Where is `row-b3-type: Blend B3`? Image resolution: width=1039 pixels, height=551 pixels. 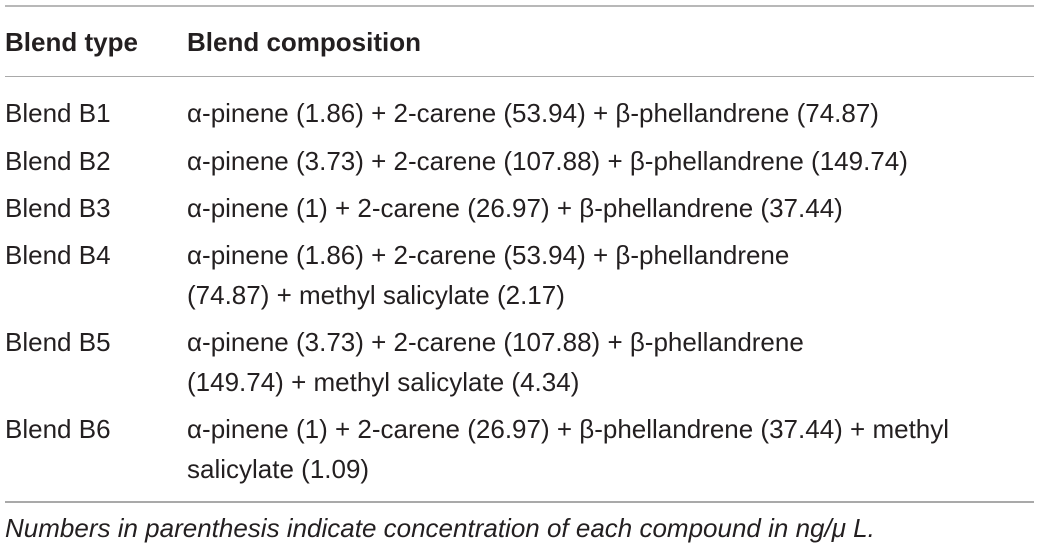
row-b3-type: Blend B3 is located at coordinates (58, 208).